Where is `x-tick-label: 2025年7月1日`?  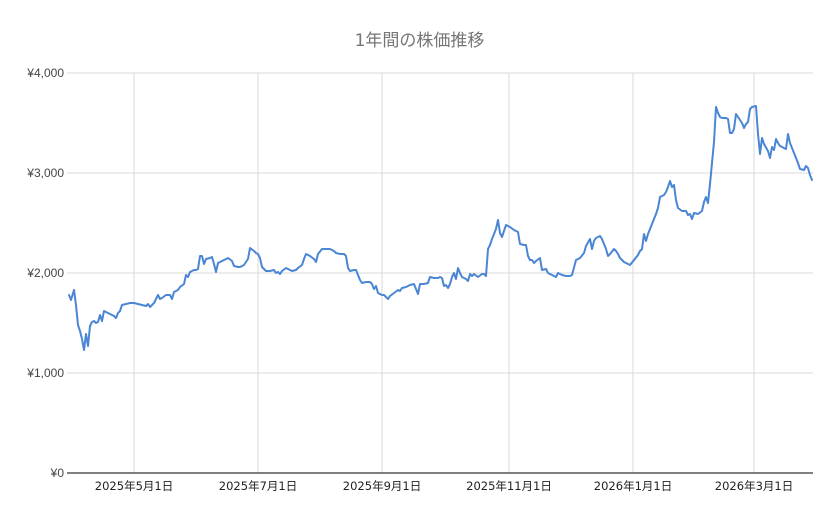
x-tick-label: 2025年7月1日 is located at coordinates (258, 486).